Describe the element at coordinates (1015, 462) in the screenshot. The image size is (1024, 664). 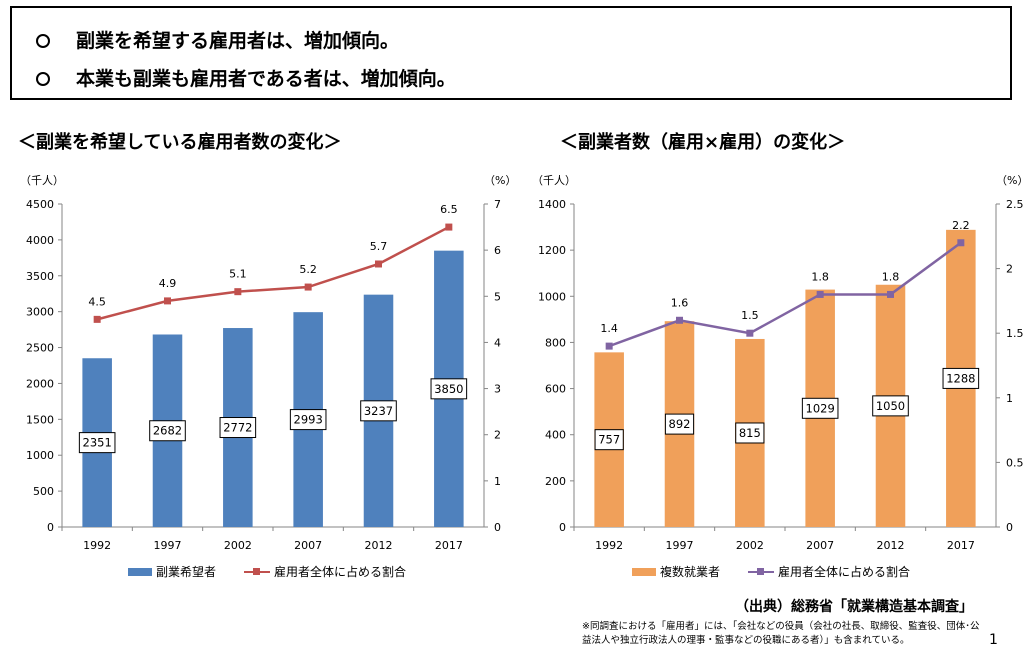
I see `tick-label-right: 0.5` at that location.